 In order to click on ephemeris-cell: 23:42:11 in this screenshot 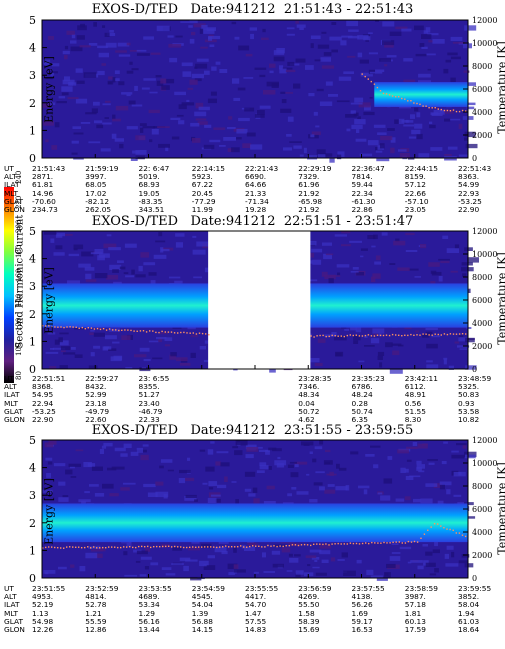, I will do `click(421, 378)`.